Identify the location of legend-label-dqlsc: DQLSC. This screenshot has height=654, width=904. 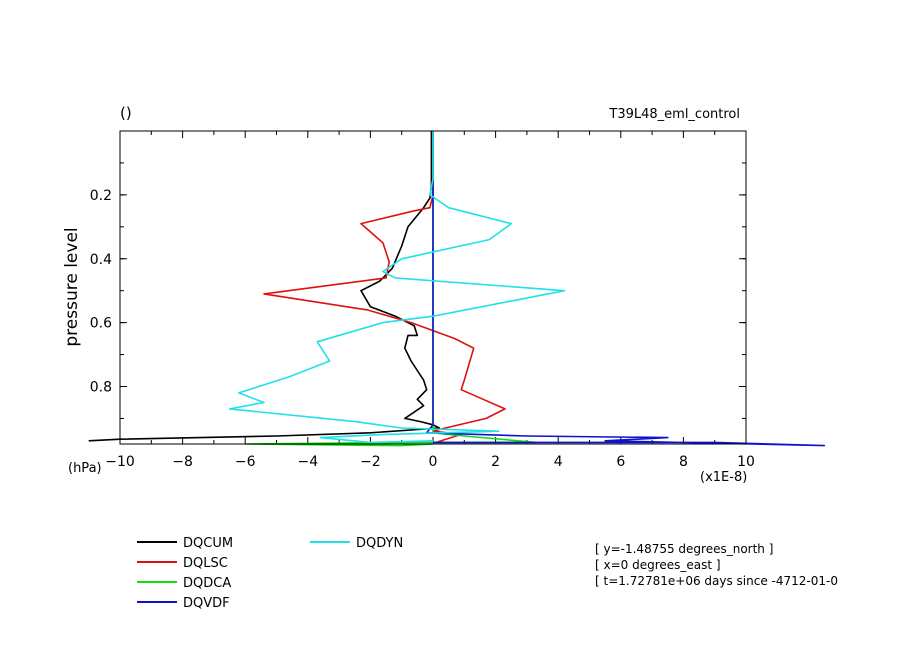
(205, 563).